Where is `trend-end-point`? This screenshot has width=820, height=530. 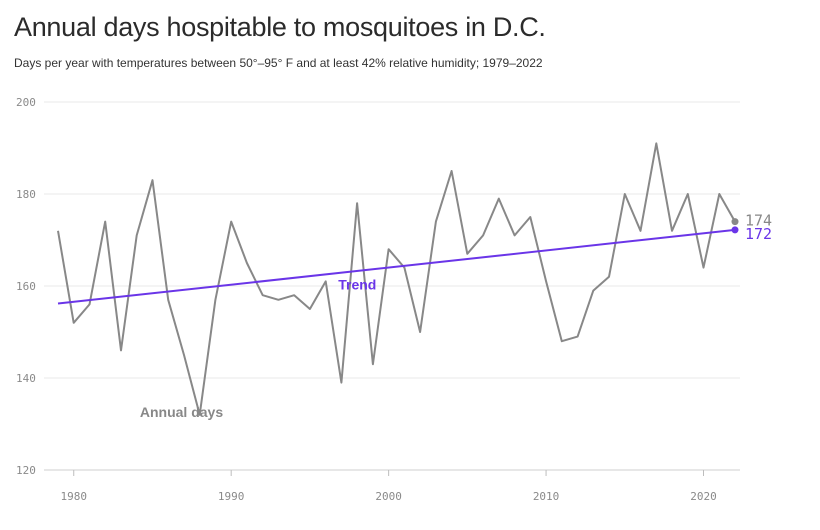
trend-end-point is located at coordinates (735, 230).